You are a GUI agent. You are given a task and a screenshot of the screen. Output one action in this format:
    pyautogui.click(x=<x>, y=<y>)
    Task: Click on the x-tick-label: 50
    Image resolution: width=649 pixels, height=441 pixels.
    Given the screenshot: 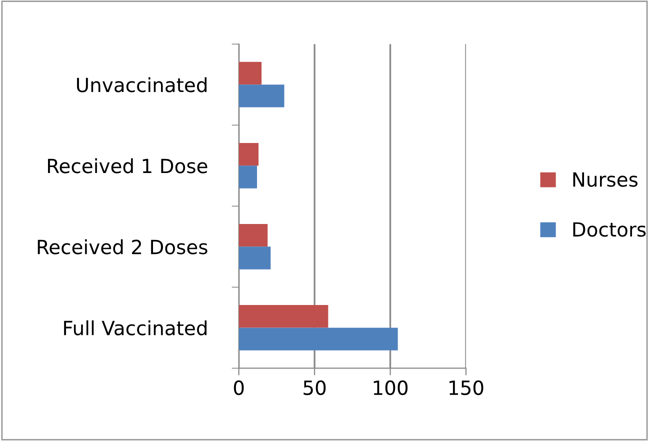 What is the action you would take?
    pyautogui.click(x=315, y=388)
    